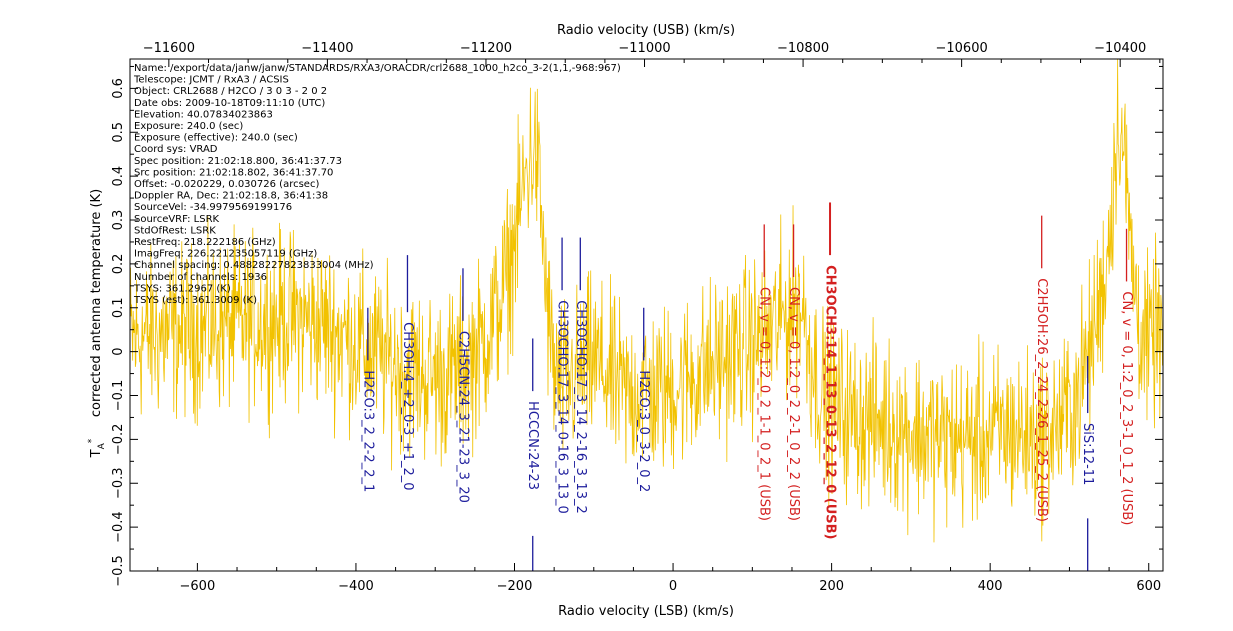 Image resolution: width=1233 pixels, height=631 pixels. Describe the element at coordinates (177, 219) in the screenshot. I see `info-line: SourceVRF: LSRK` at that location.